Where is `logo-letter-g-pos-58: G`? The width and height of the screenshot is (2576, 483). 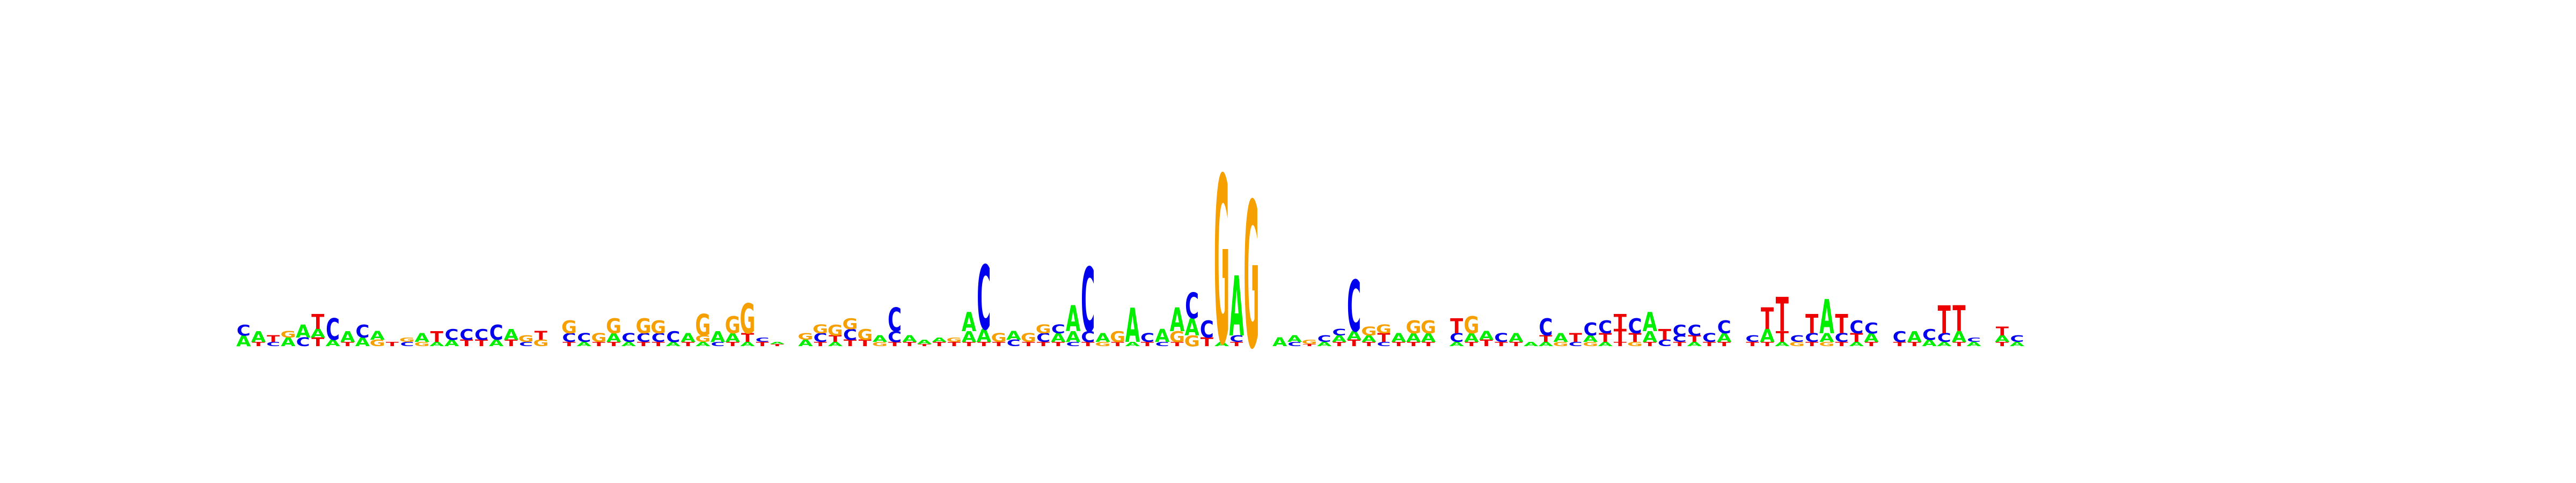
logo-letter-g-pos-58: G is located at coordinates (1117, 337).